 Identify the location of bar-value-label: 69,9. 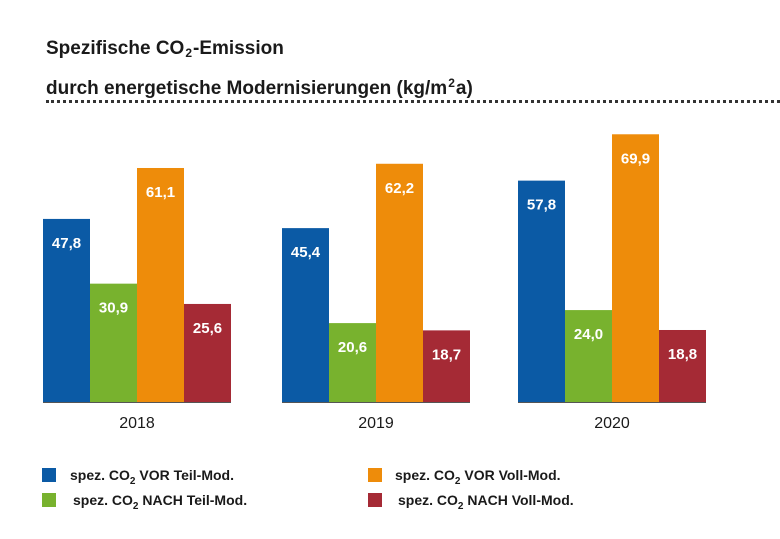
(635, 158).